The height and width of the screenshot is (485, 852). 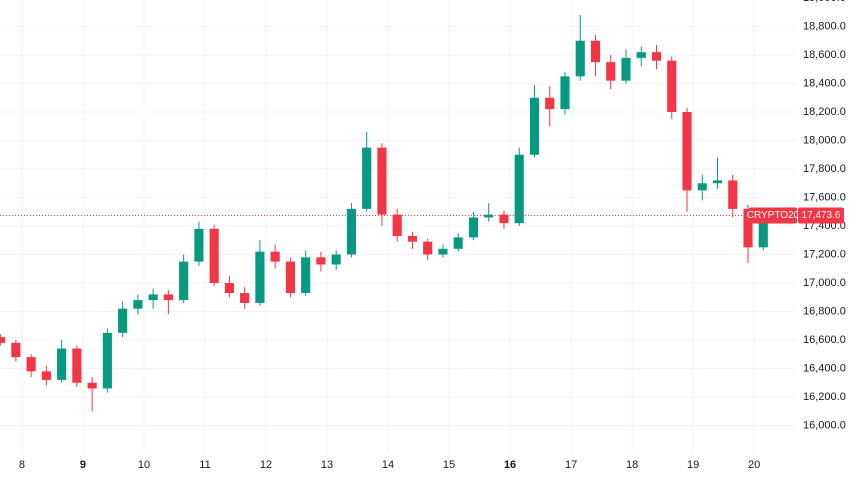 I want to click on y-tick-label: 17,600.0, so click(x=824, y=197).